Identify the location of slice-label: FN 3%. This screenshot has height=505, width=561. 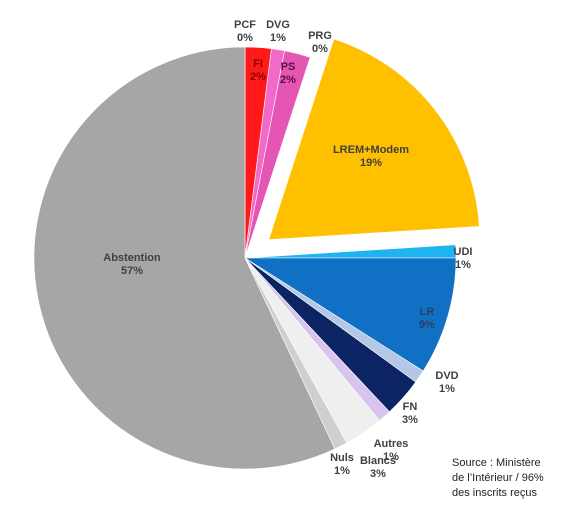
(410, 413).